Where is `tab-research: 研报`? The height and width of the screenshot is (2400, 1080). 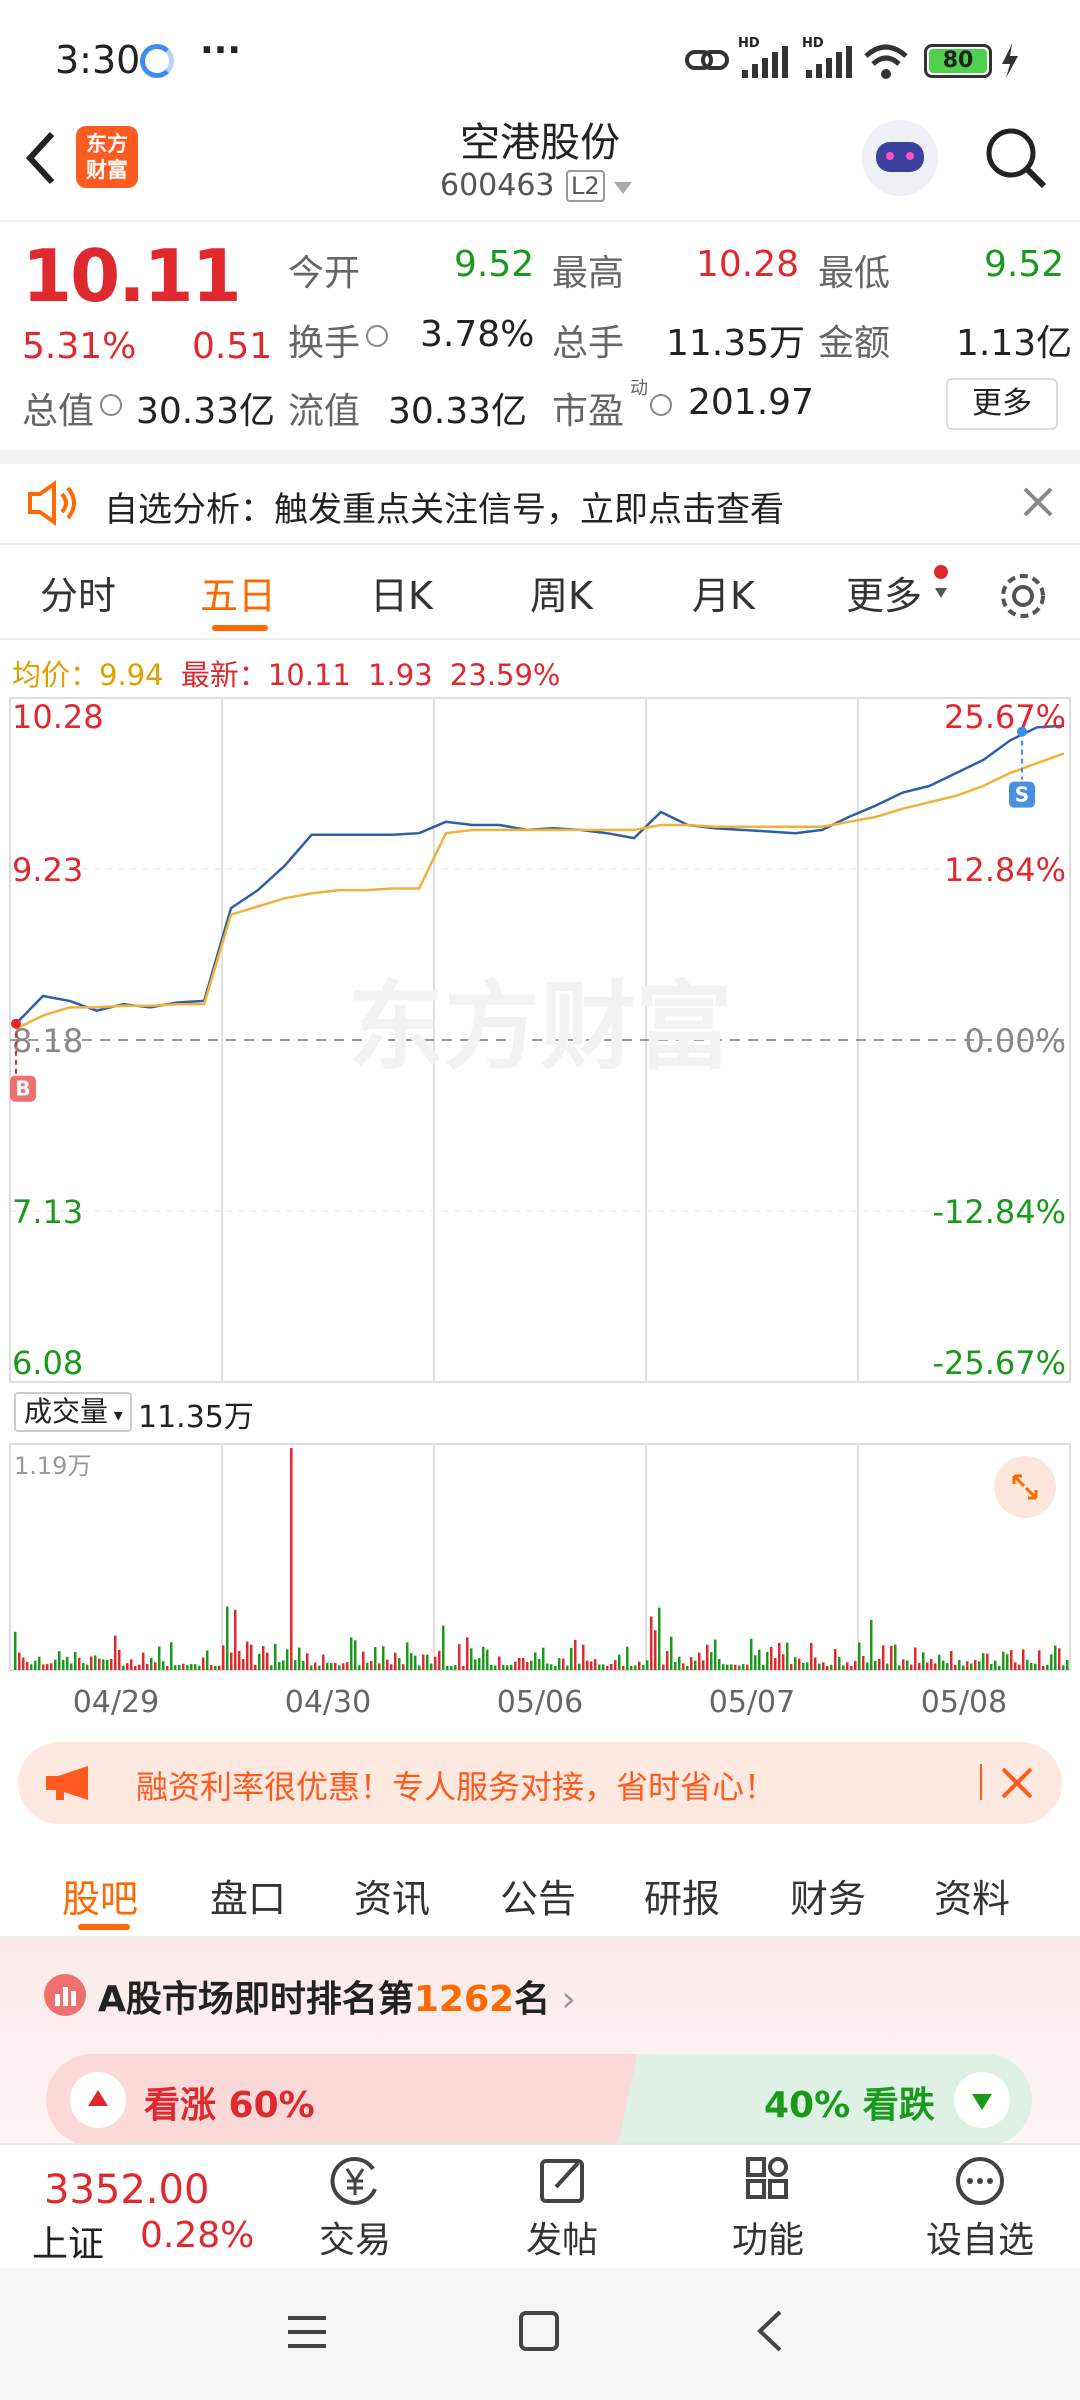 tab-research: 研报 is located at coordinates (682, 1899).